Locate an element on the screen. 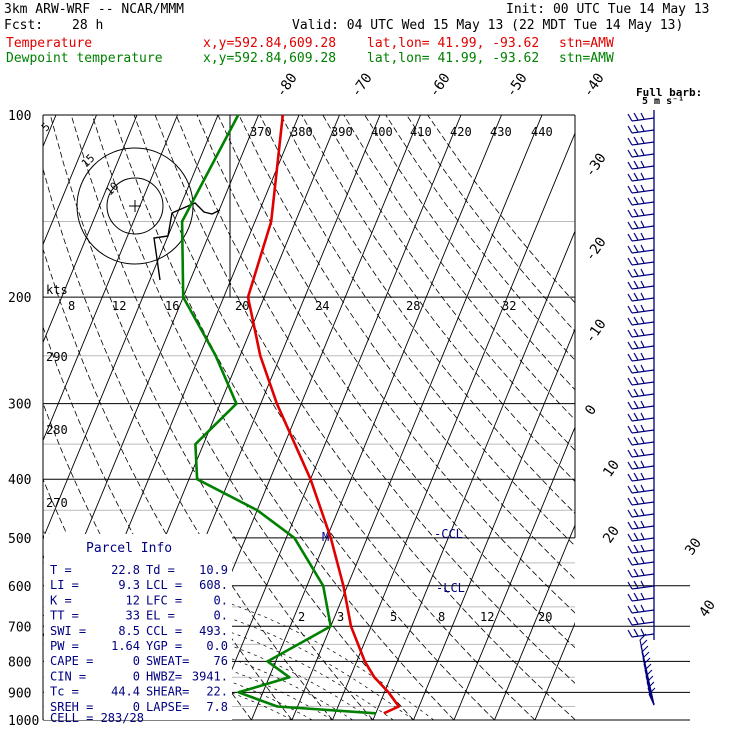 This screenshot has height=740, width=740. pressure-tick-label: 600 is located at coordinates (19, 587).